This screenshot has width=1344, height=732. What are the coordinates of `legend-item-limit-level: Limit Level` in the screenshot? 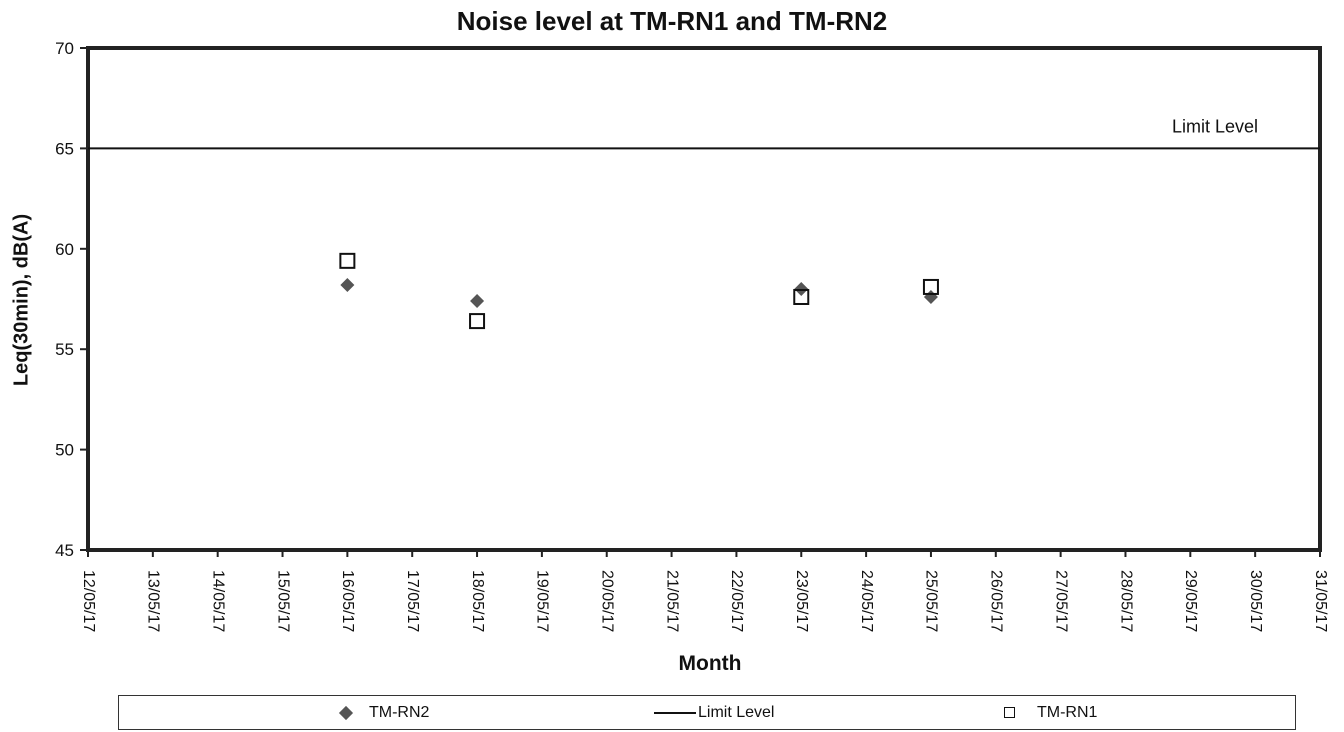 It's located at (714, 712).